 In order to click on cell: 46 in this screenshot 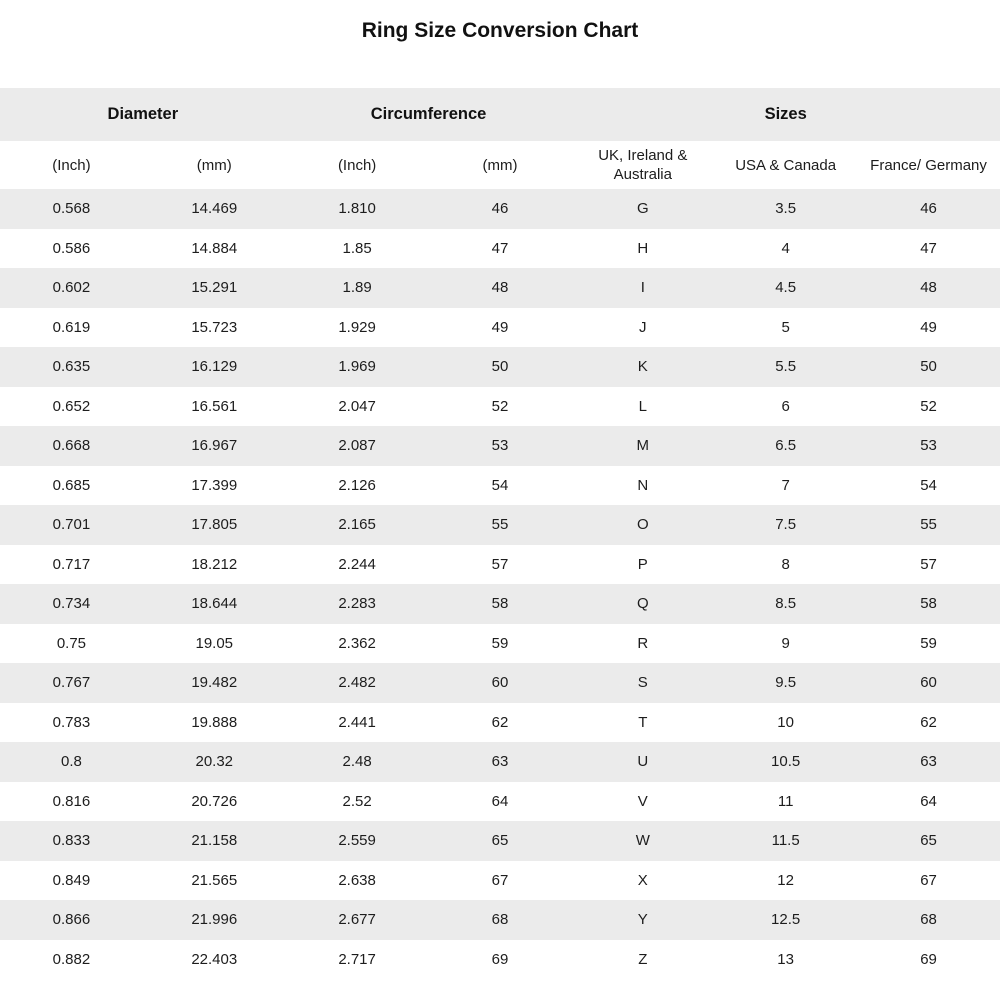, I will do `click(500, 209)`.